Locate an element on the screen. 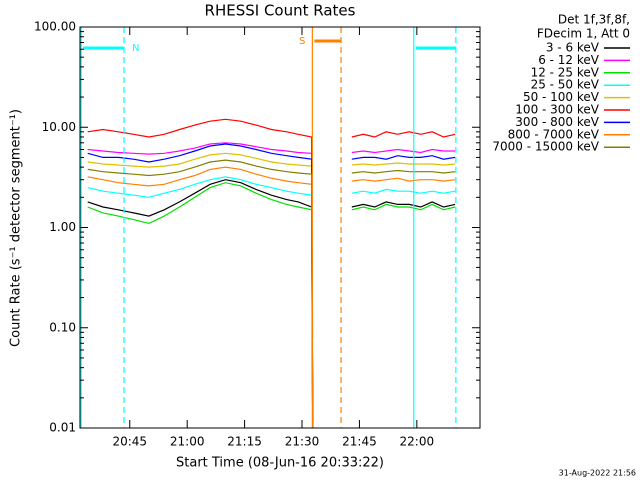 This screenshot has width=640, height=480. x-tick-label: 22:00 is located at coordinates (417, 442).